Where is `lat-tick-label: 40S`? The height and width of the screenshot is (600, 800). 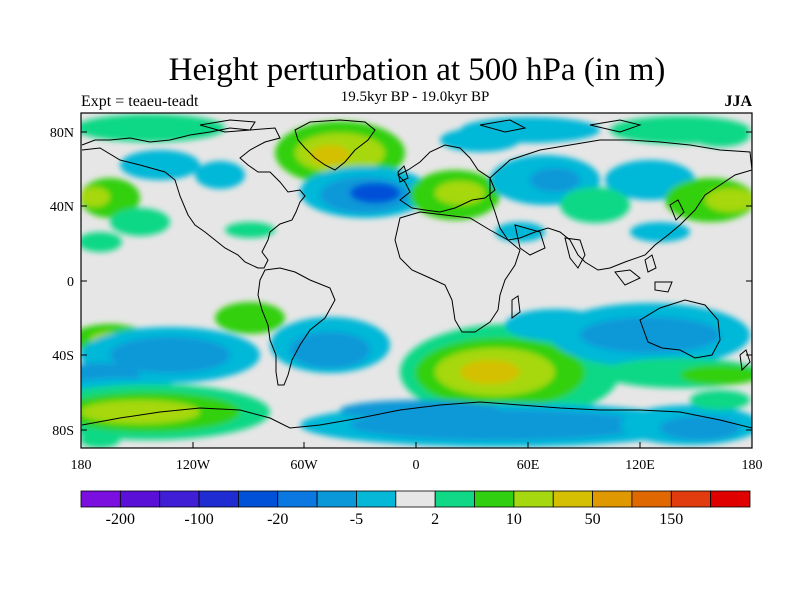 lat-tick-label: 40S is located at coordinates (63, 356).